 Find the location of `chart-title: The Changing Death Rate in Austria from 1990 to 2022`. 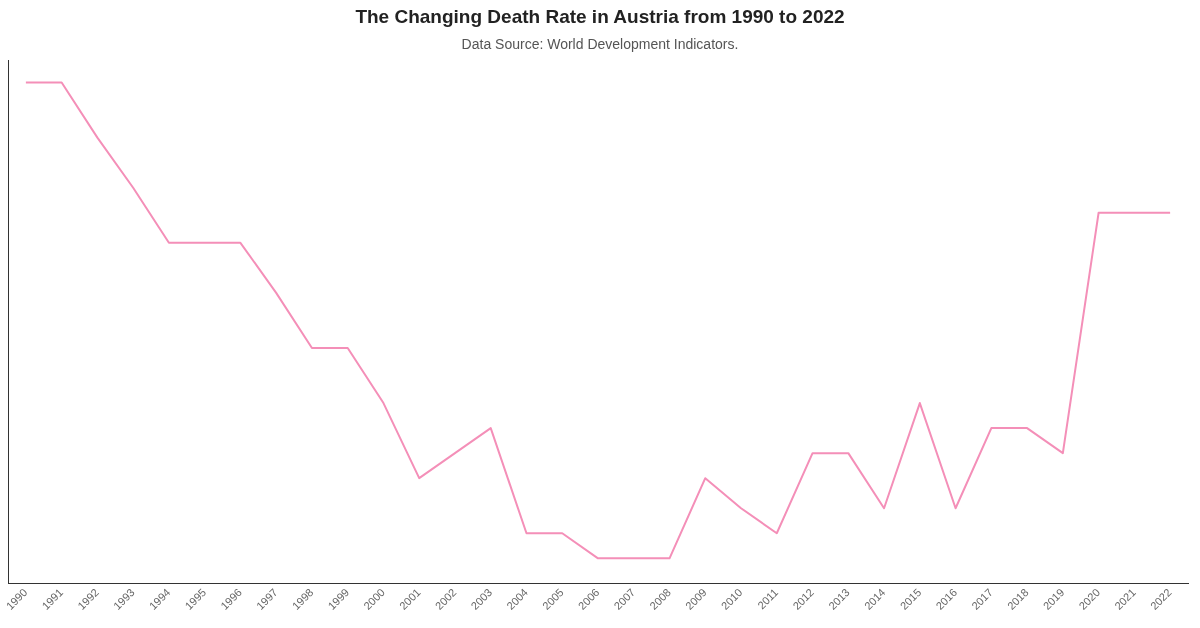

chart-title: The Changing Death Rate in Austria from 1990 to 2022 is located at coordinates (600, 17).